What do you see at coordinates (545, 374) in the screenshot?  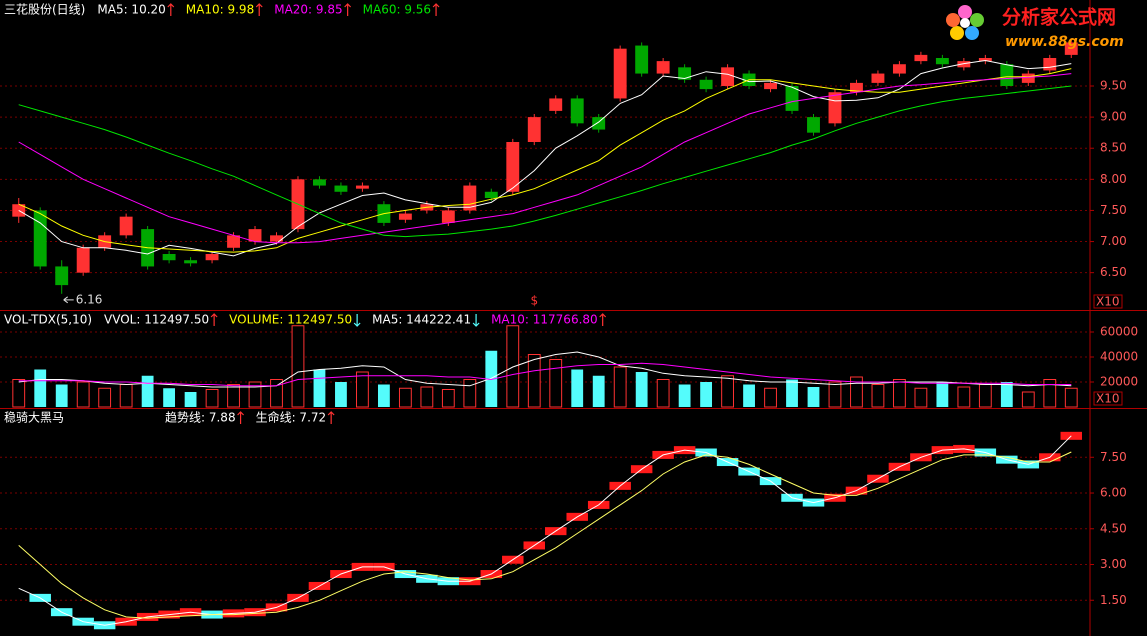 I see `series-line` at bounding box center [545, 374].